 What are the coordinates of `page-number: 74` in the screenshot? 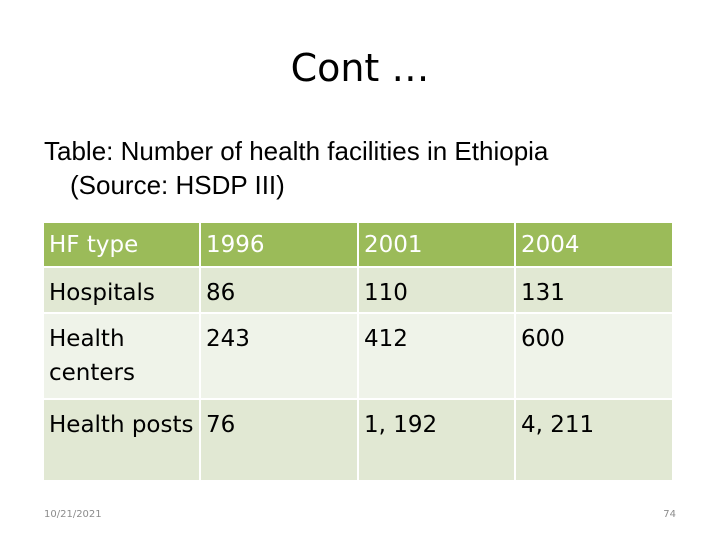 It's located at (669, 514).